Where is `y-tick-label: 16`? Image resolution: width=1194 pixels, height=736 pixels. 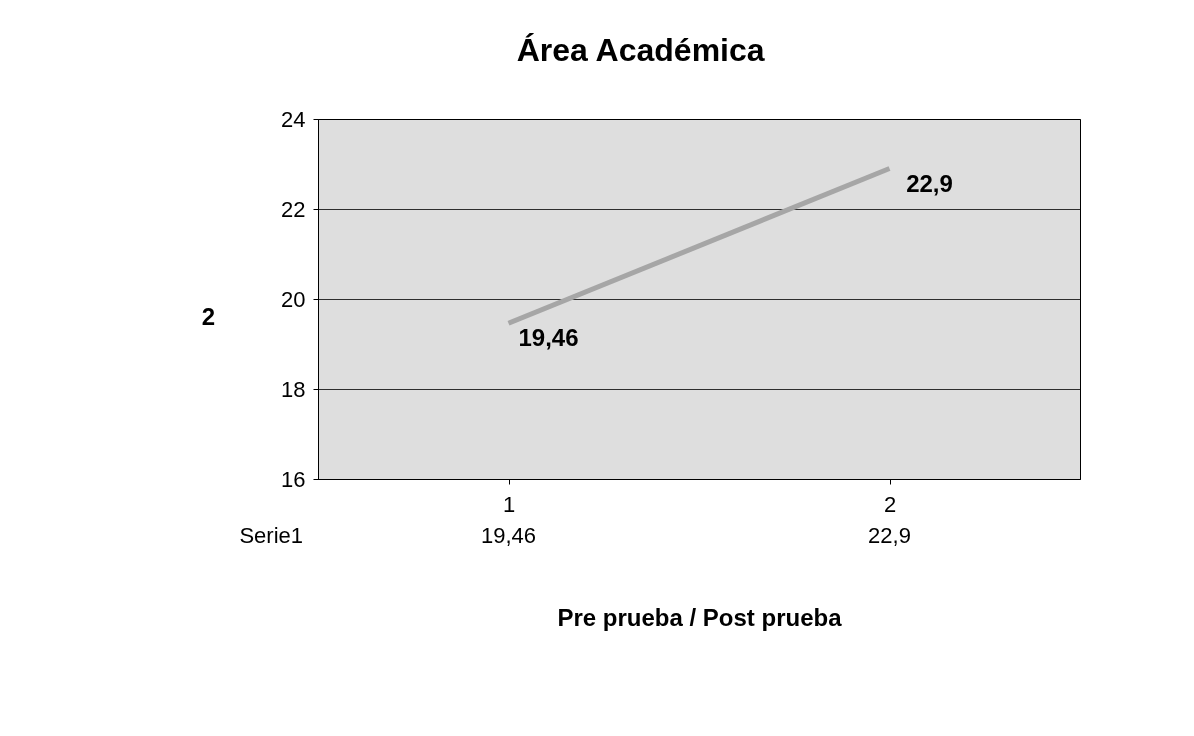
y-tick-label: 16 is located at coordinates (293, 479).